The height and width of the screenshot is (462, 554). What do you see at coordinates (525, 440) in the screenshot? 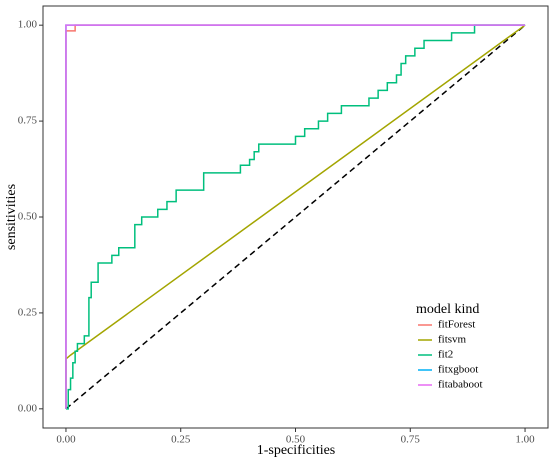
I see `x-tick-label: 1.00` at bounding box center [525, 440].